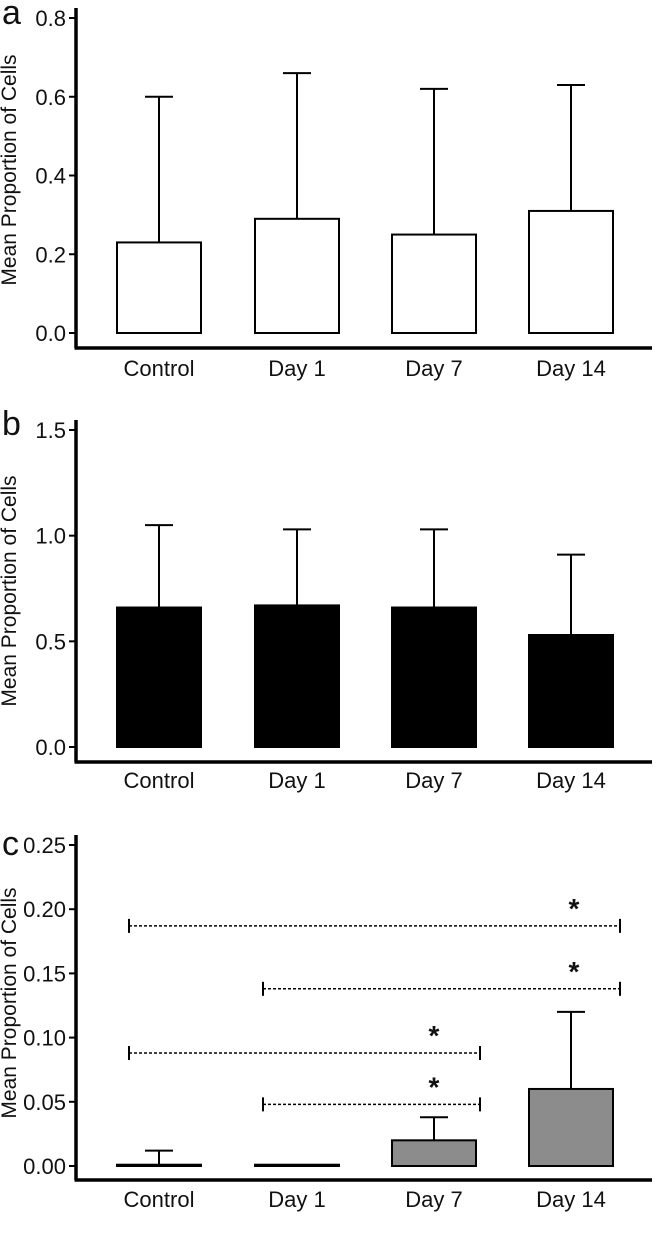  Describe the element at coordinates (50, 97) in the screenshot. I see `panel-a-y-tick-label: 0.6` at that location.